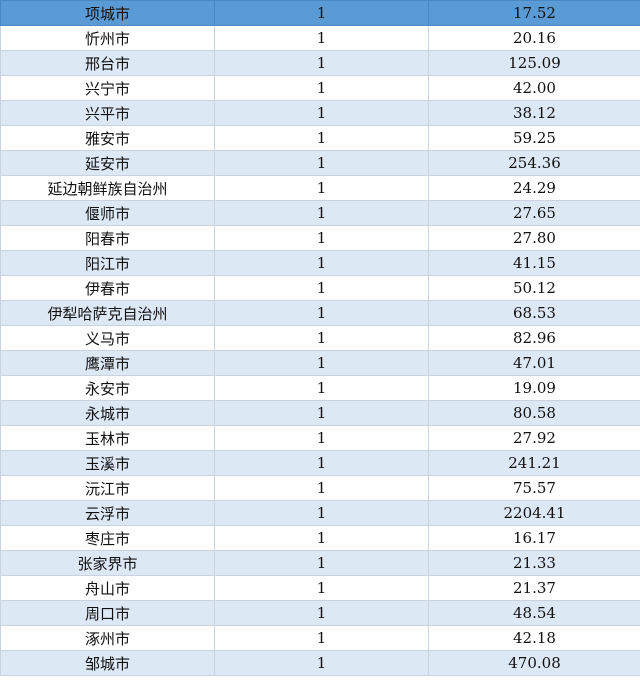 This screenshot has height=696, width=640. I want to click on value-cell: 27.92, so click(534, 438).